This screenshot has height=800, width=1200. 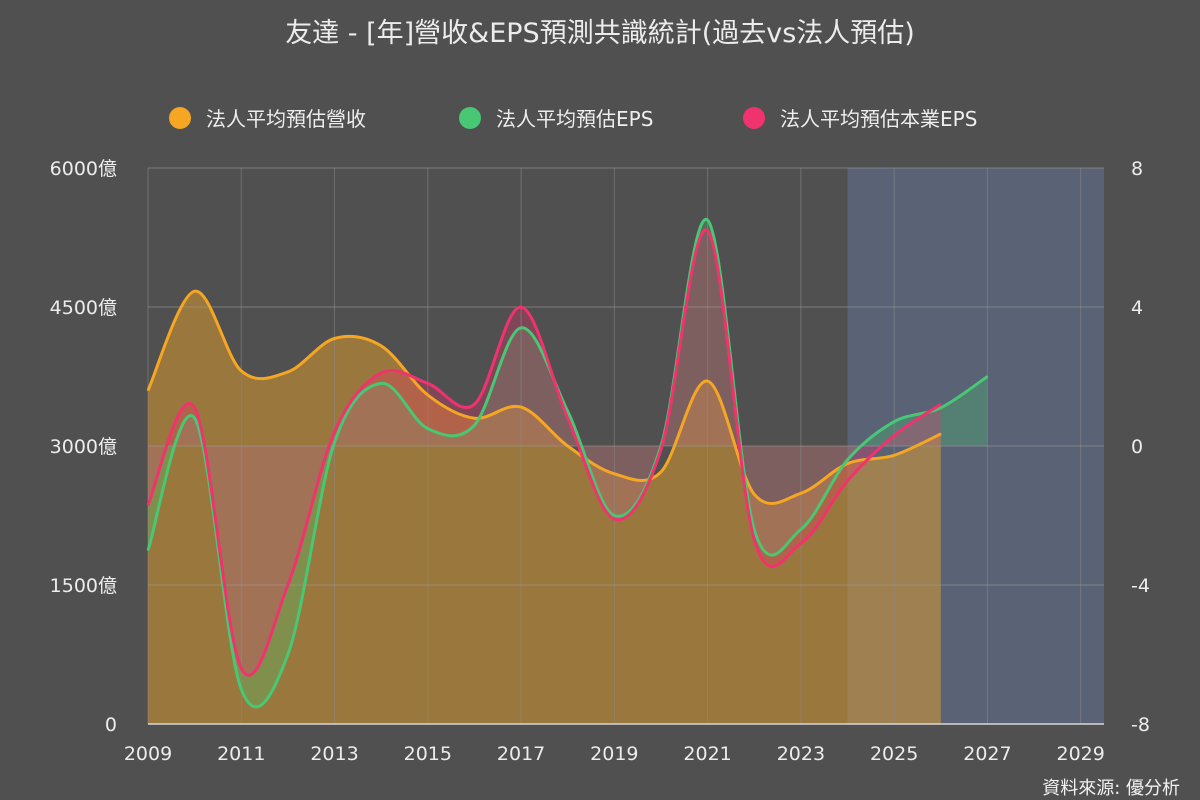 I want to click on y-right-tick-label: -8, so click(x=1140, y=725).